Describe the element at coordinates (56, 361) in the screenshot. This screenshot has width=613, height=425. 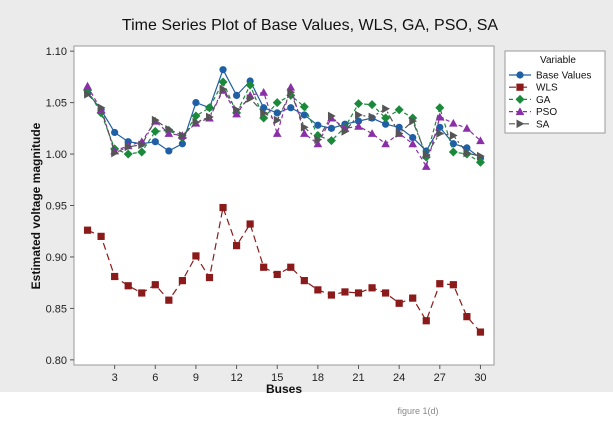
I see `y-tick-label: 0.80` at that location.